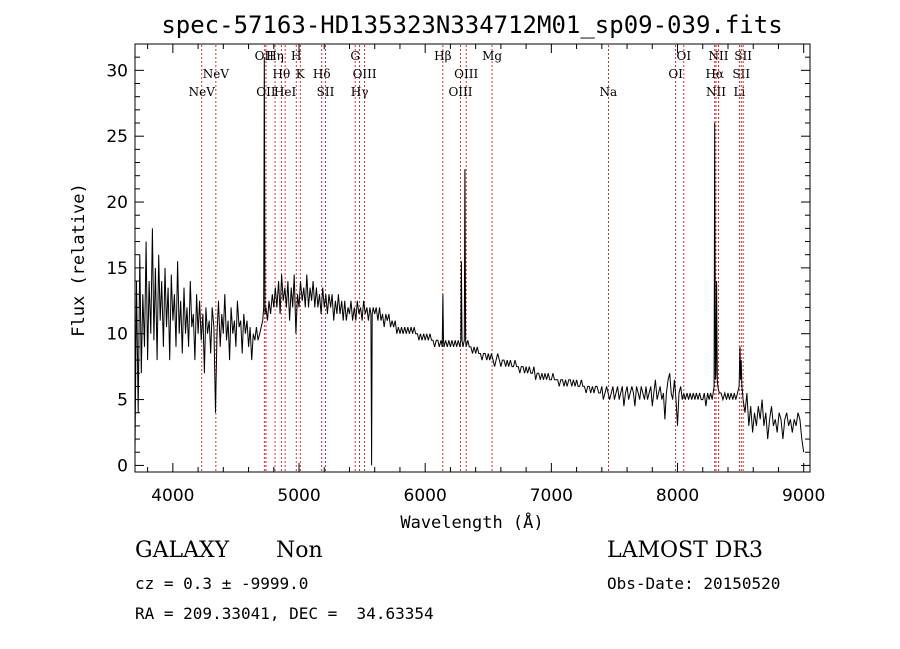 This screenshot has height=649, width=900. Describe the element at coordinates (117, 269) in the screenshot. I see `y-tick-label-15: 15` at that location.